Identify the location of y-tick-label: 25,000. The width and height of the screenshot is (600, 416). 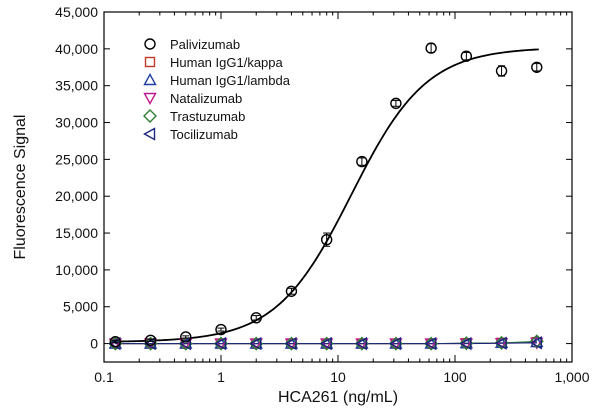
(76, 159).